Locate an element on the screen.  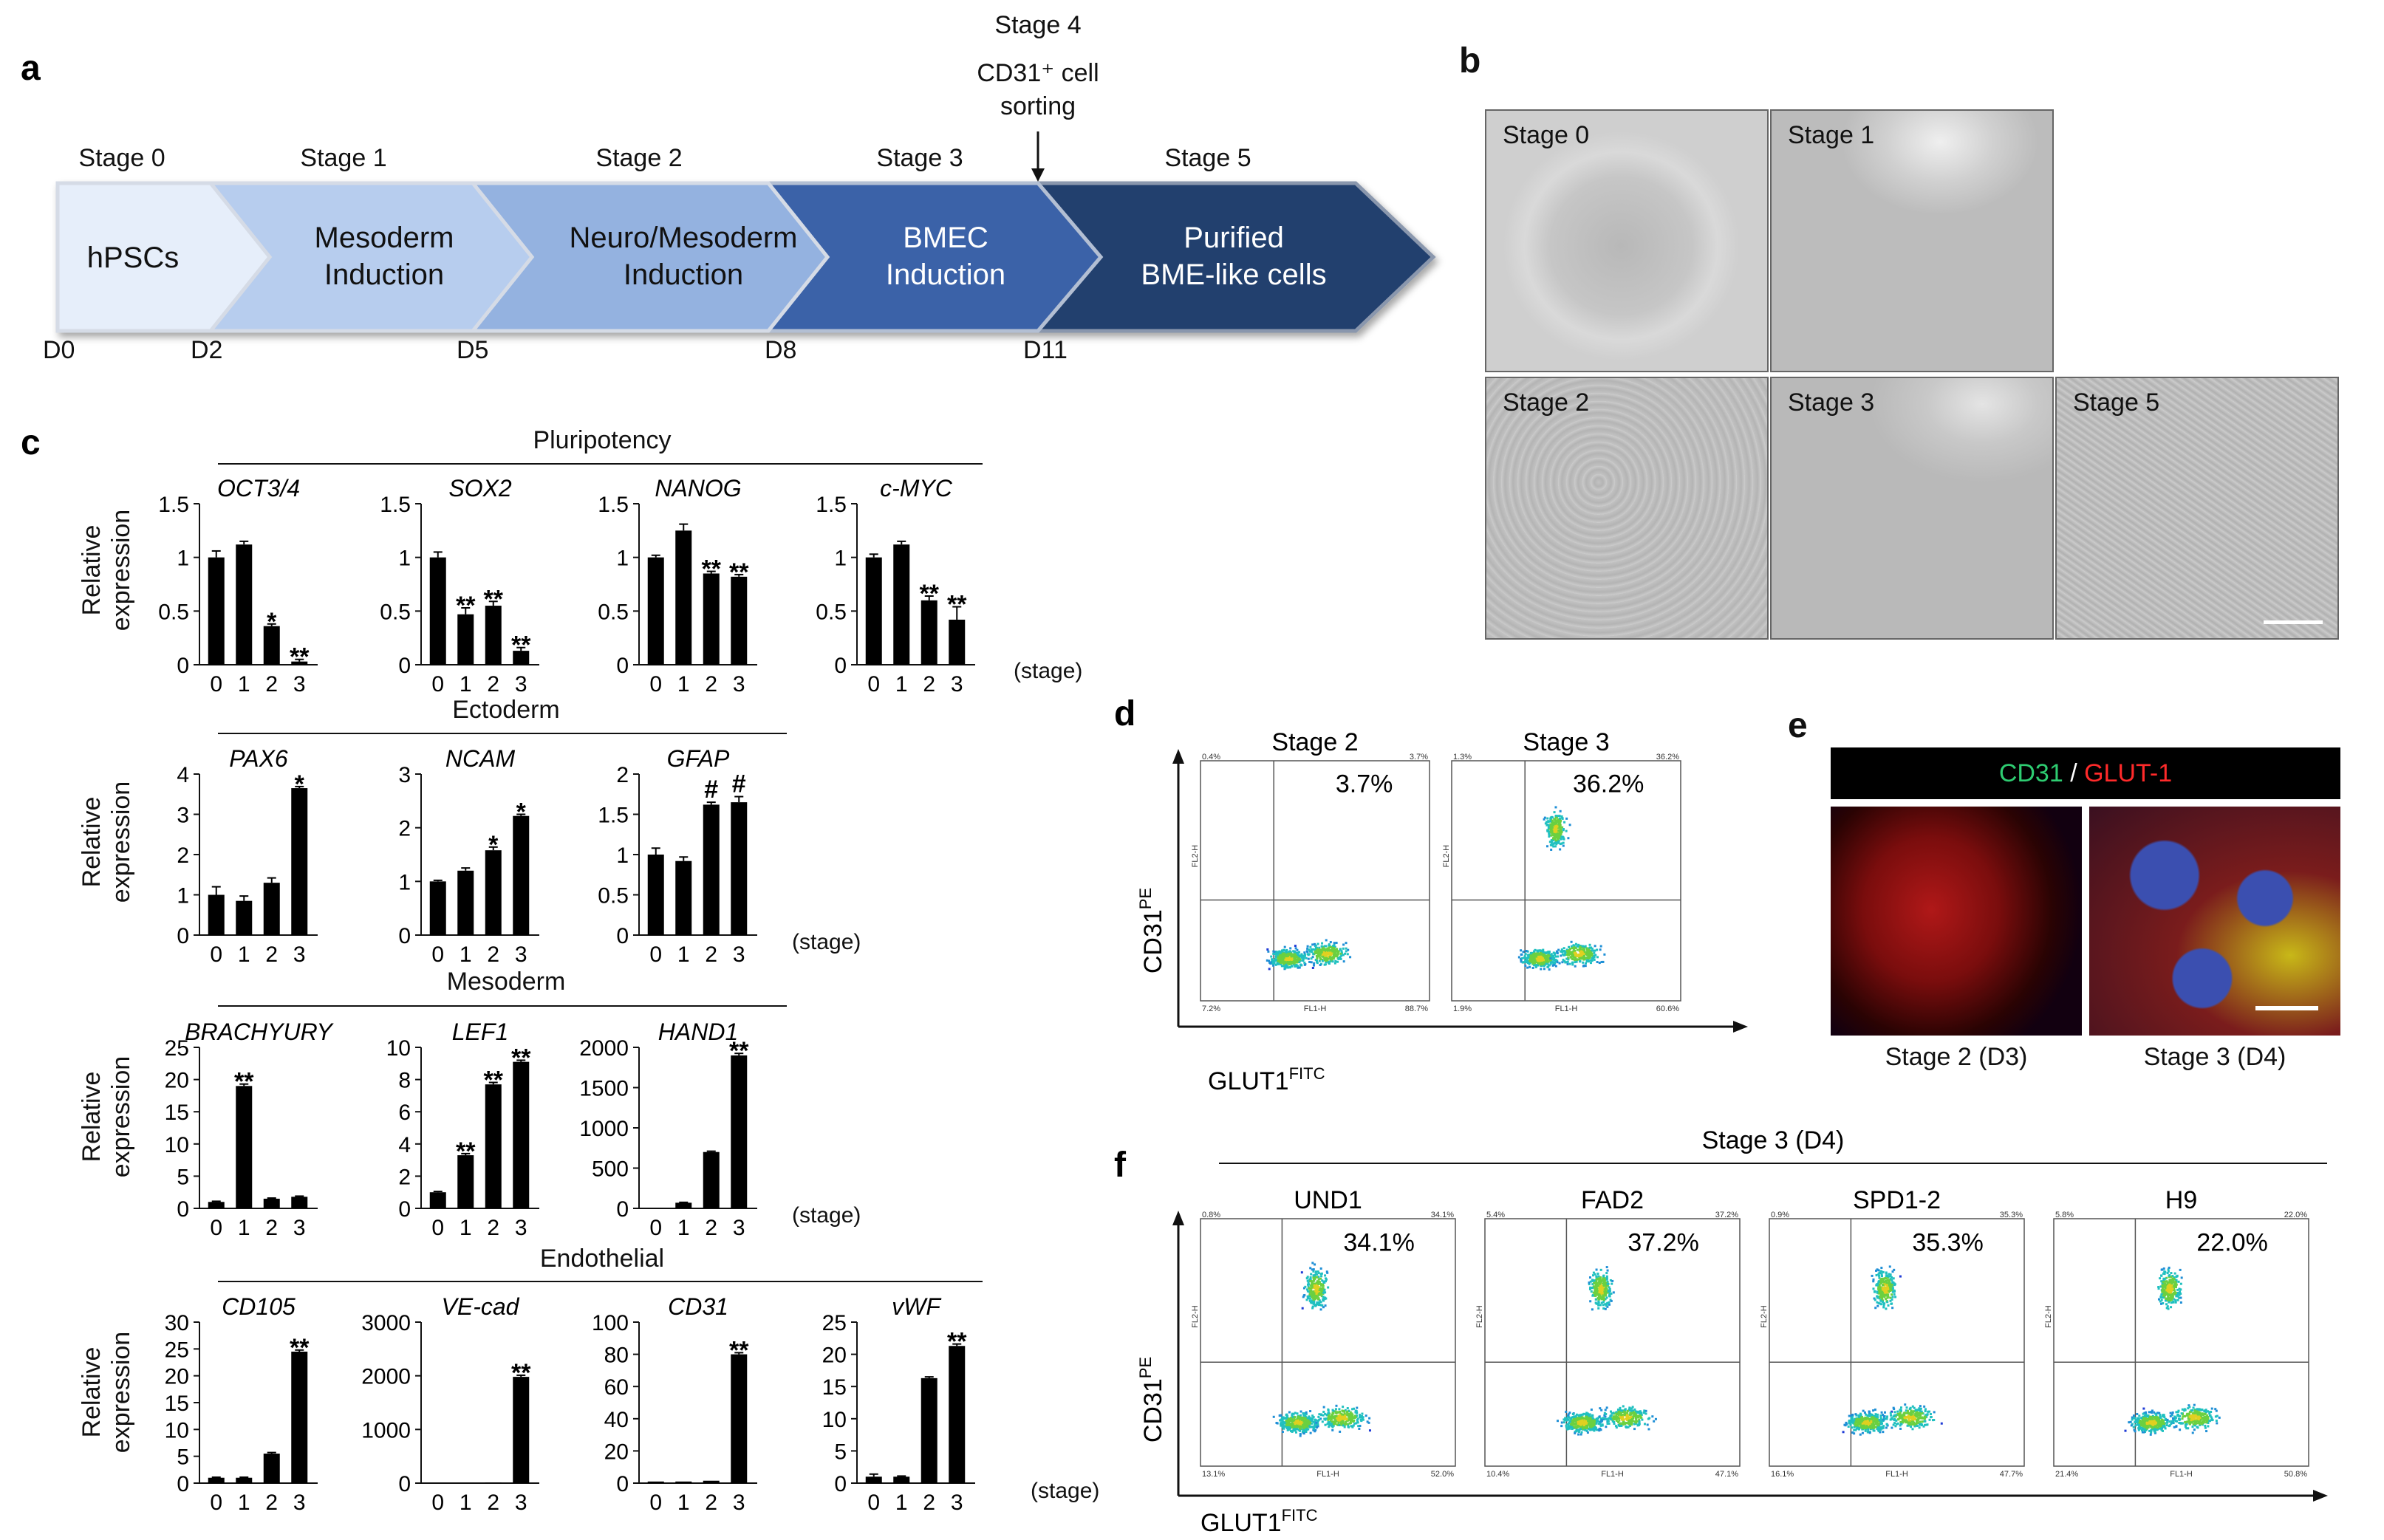
bar-brachyury-stage1 is located at coordinates (244, 1147).